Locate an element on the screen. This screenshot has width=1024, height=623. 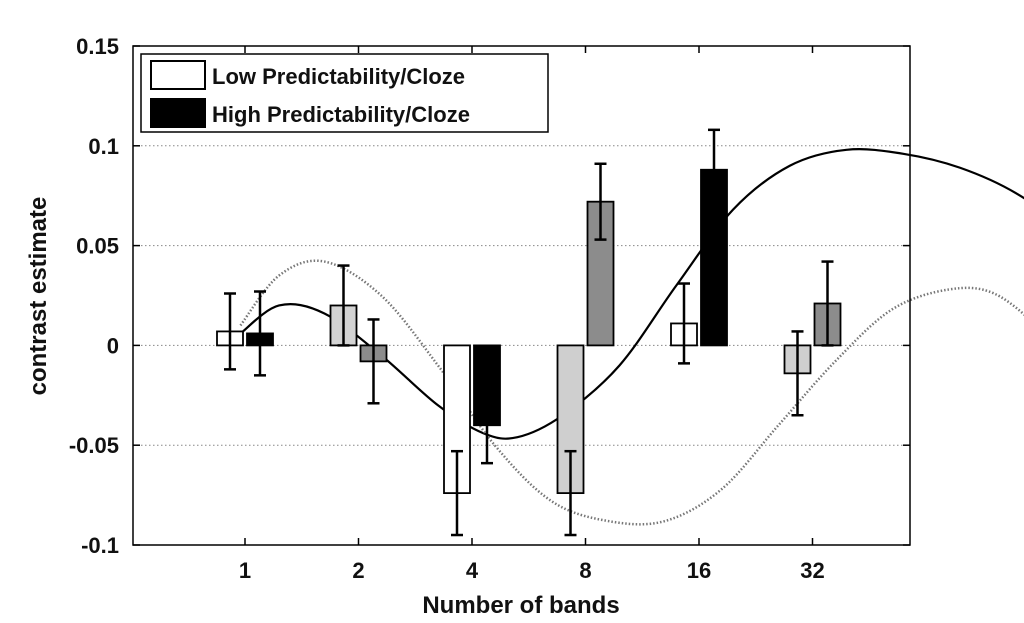
y-tick-label: 0.05 is located at coordinates (97, 246).